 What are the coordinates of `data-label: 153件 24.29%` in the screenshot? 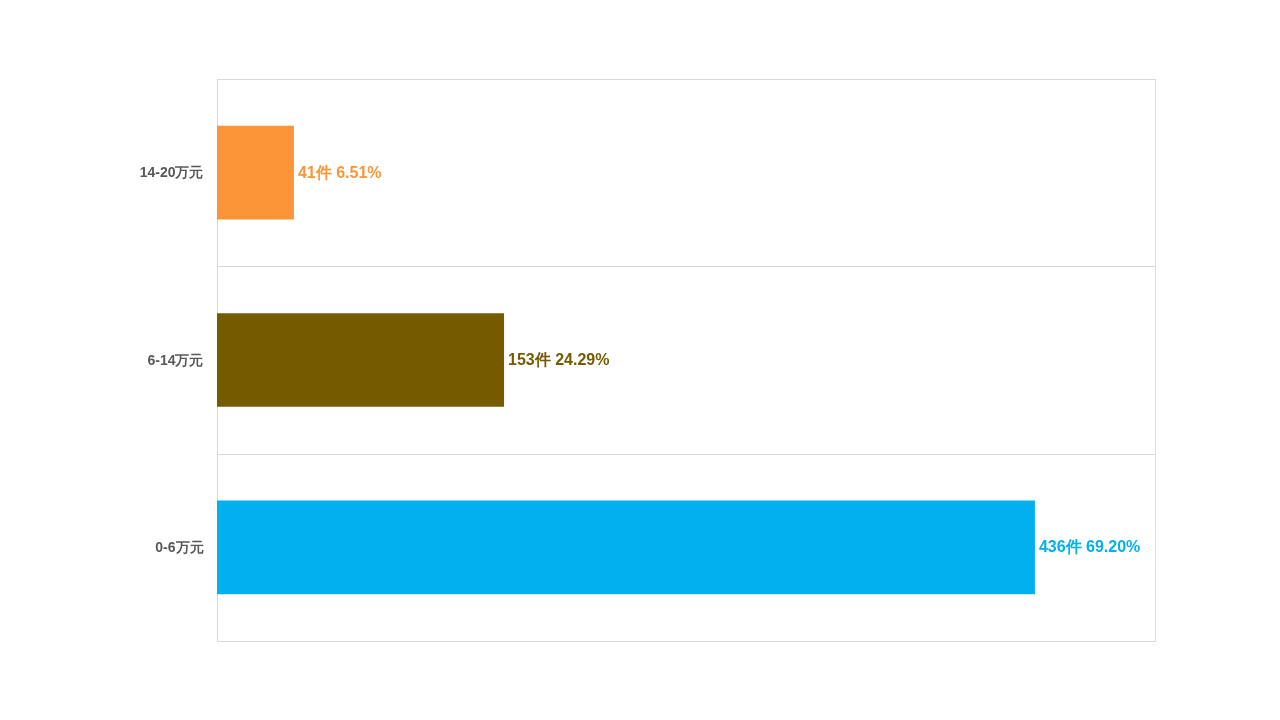 It's located at (559, 359).